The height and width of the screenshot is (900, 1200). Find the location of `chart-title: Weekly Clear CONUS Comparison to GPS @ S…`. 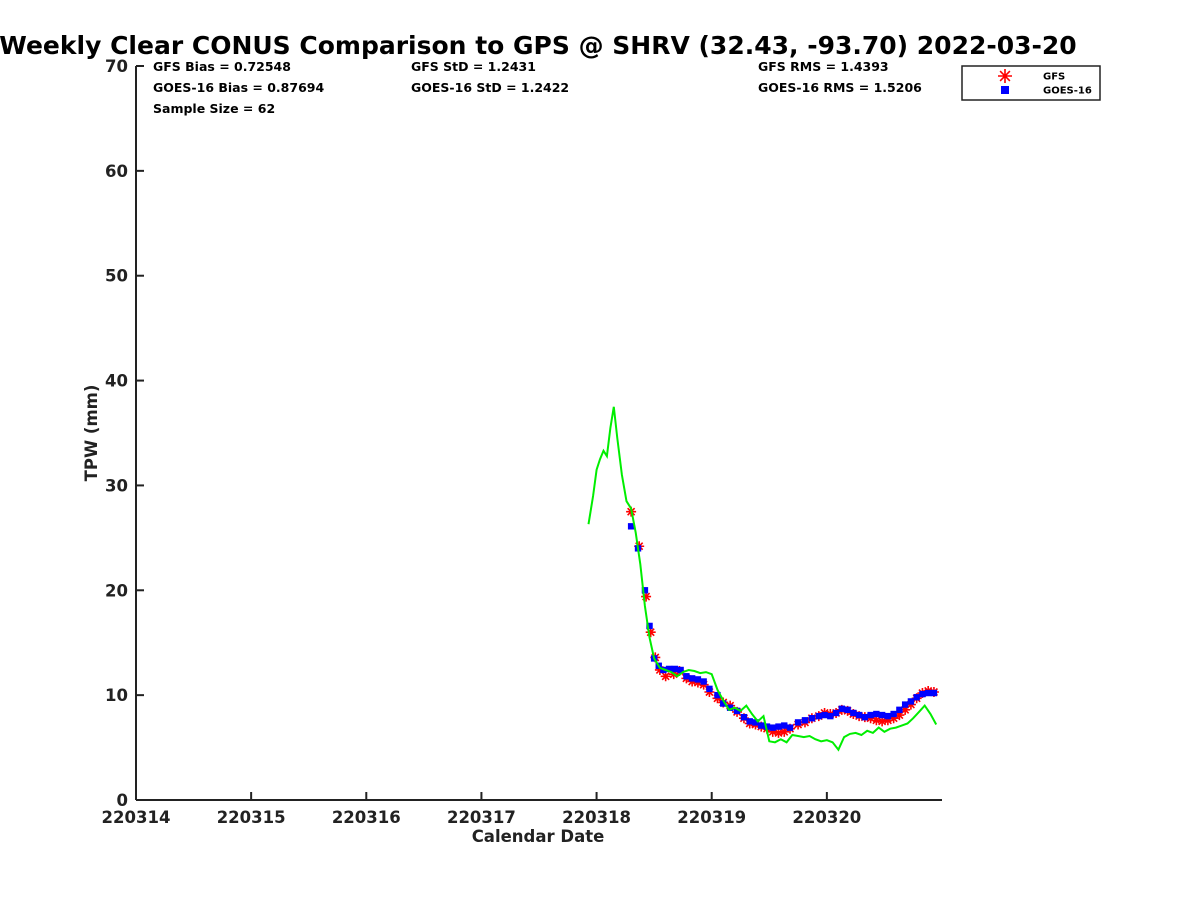

chart-title: Weekly Clear CONUS Comparison to GPS @ S… is located at coordinates (538, 45).